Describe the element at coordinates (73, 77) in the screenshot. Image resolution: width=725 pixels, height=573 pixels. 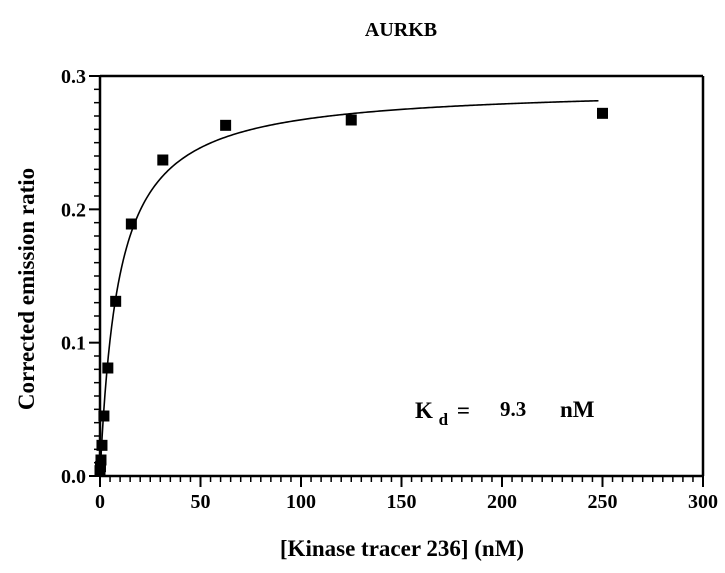
I see `y-tick-label: 0.3` at that location.